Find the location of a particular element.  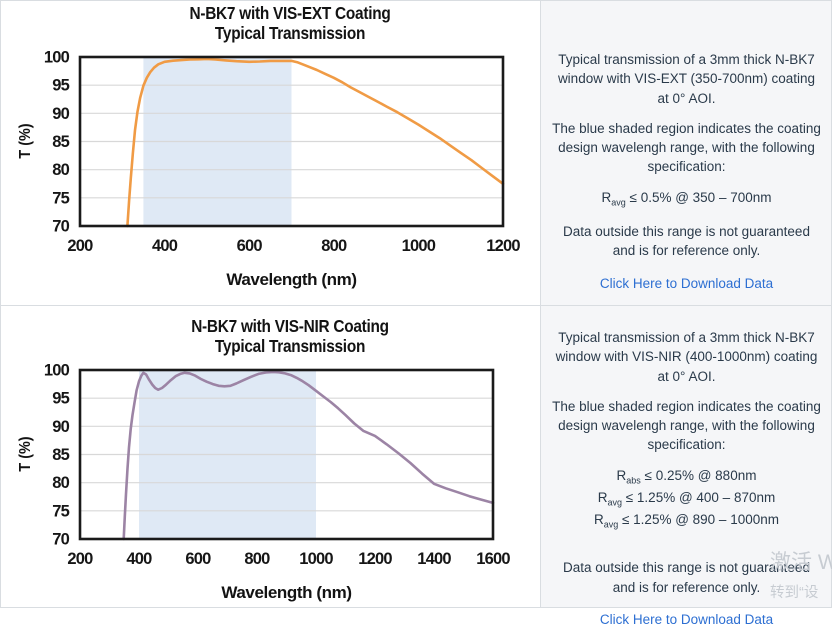

spec-line: Rabs ≤ 0.25% @ 880nm is located at coordinates (686, 476).